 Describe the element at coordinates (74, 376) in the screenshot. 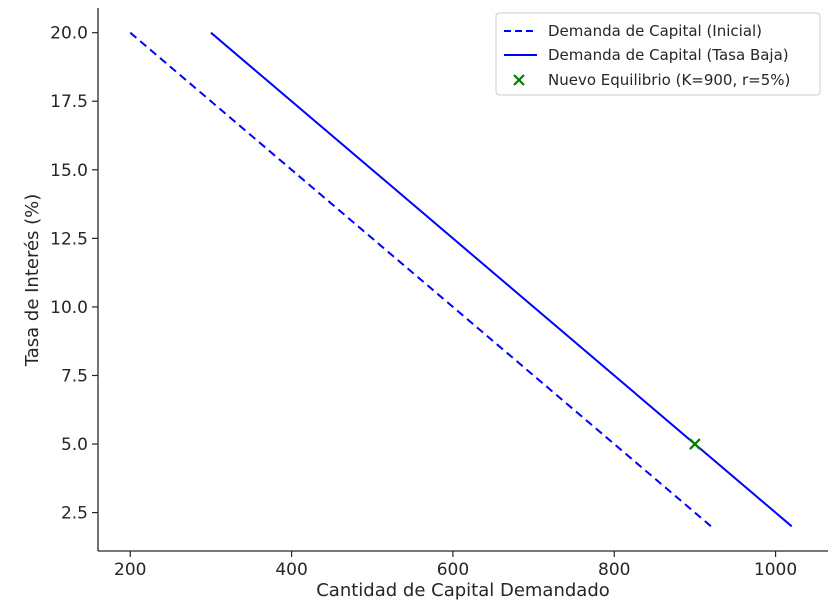

I see `y-tick-label: 7.5` at that location.